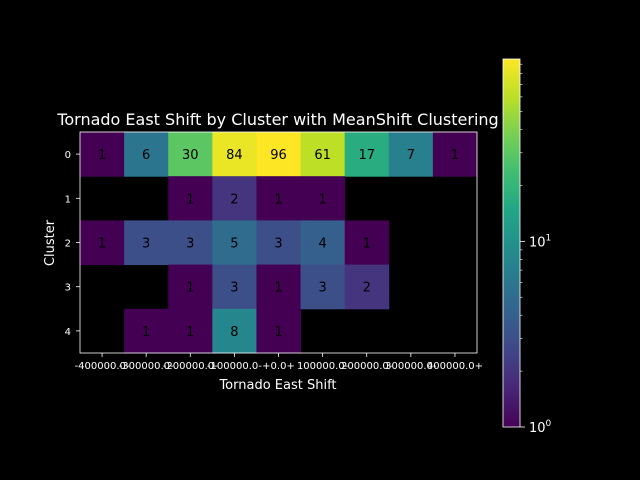  I want to click on cell-value-label: 17, so click(366, 155).